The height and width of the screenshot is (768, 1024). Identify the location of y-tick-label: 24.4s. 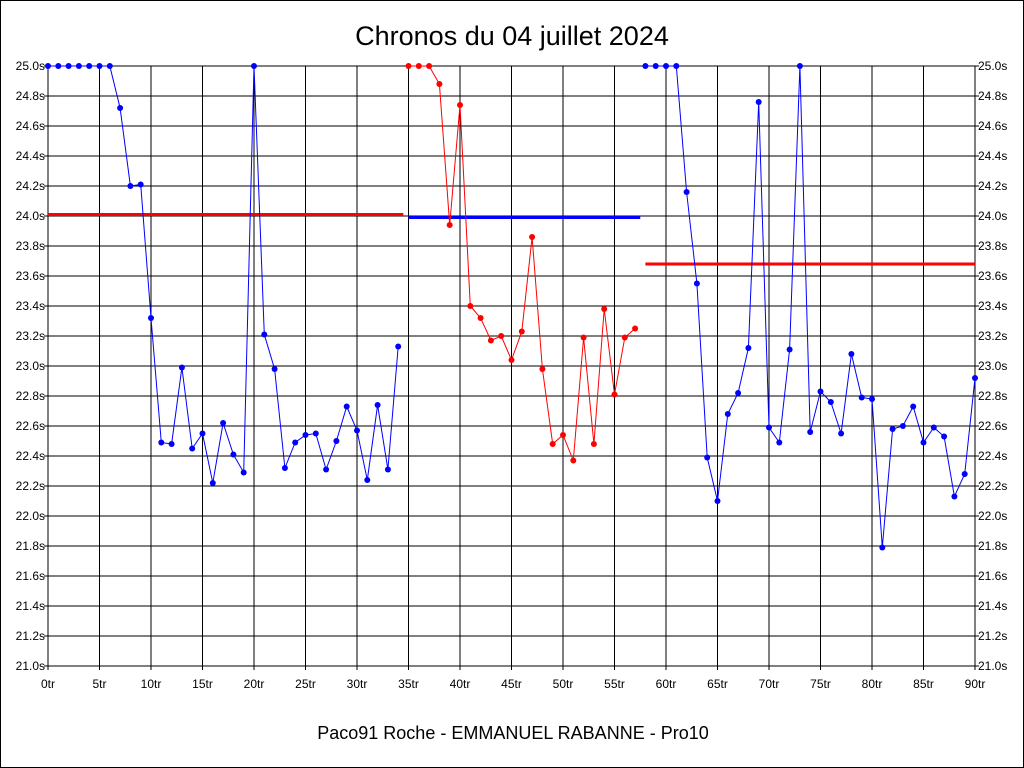
(30, 156).